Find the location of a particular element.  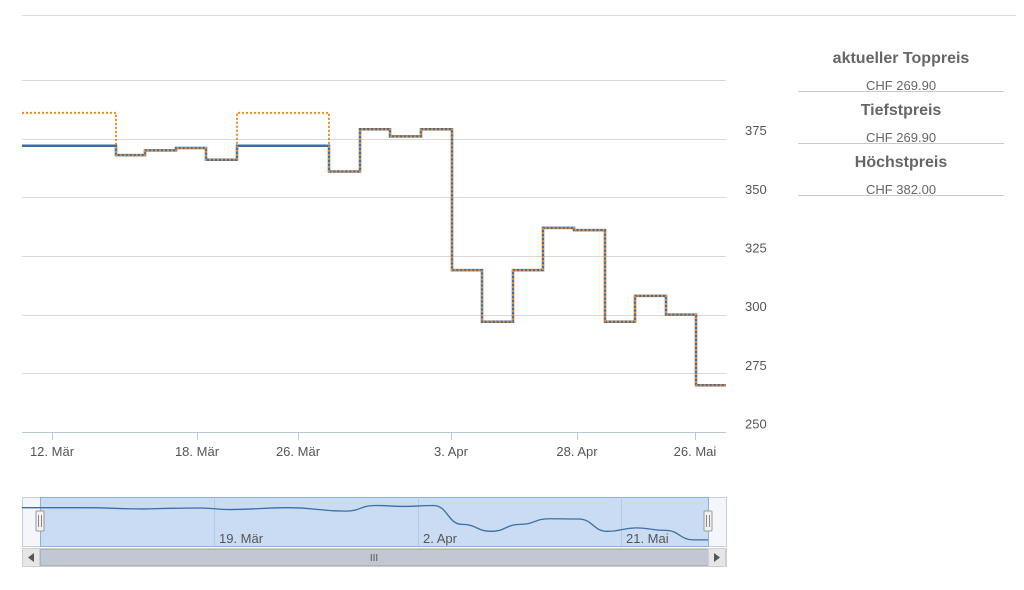

navigator-left-handle is located at coordinates (40, 521).